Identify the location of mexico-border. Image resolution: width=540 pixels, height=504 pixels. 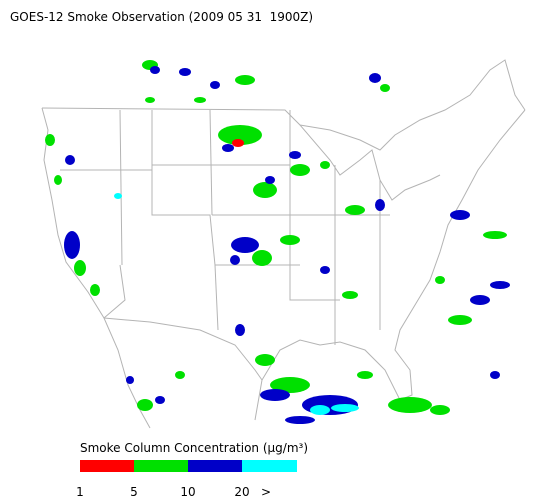
(183, 349).